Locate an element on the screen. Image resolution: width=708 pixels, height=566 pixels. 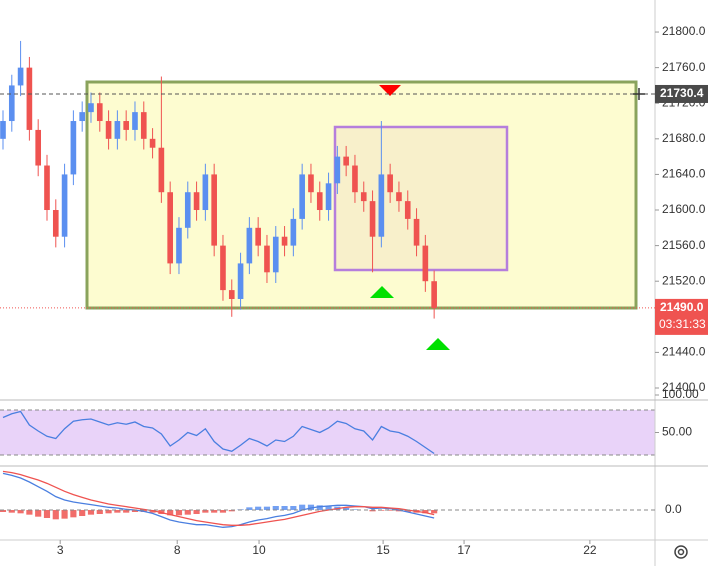
settings-icon is located at coordinates (681, 552).